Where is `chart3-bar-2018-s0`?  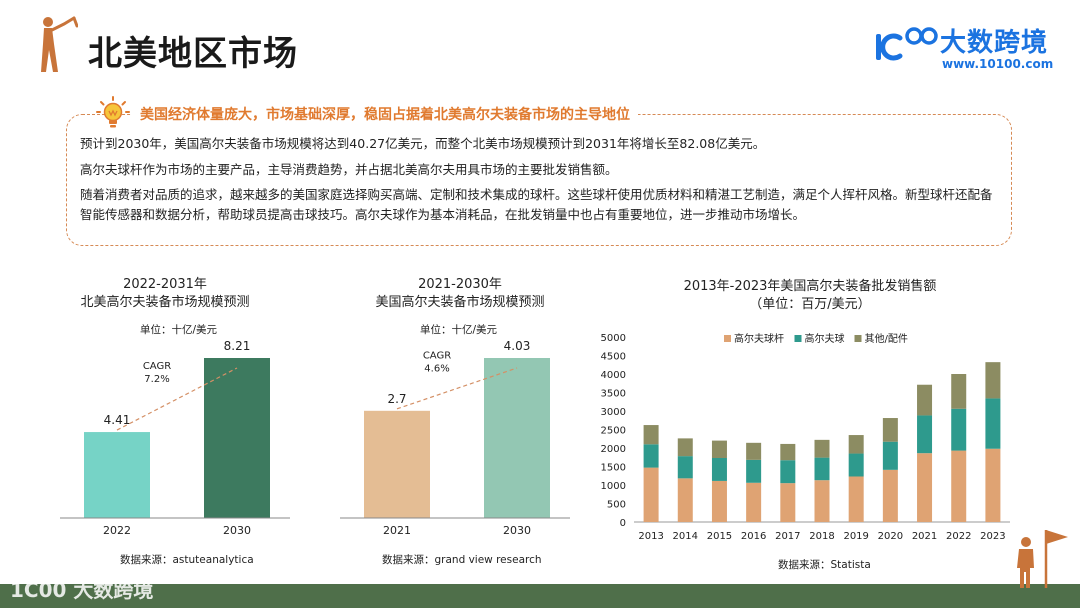
chart3-bar-2018-s0 is located at coordinates (822, 501).